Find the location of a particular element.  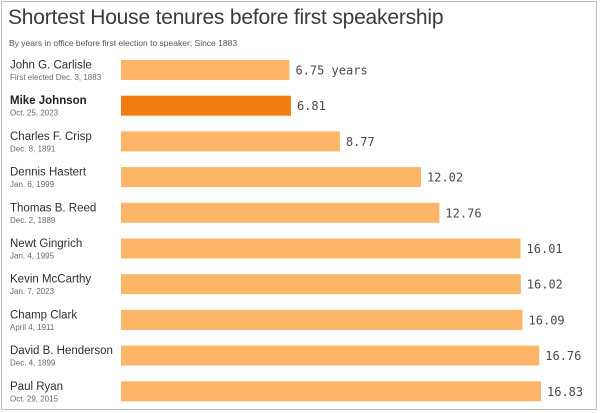

category-name-label: Newt Gingrich is located at coordinates (46, 244).